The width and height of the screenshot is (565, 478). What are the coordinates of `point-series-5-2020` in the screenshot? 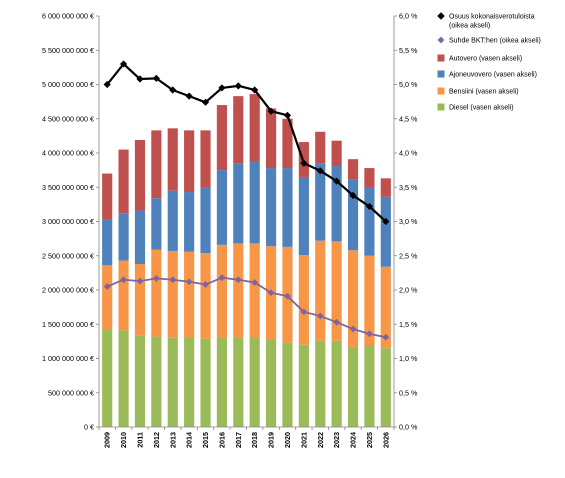 It's located at (287, 296).